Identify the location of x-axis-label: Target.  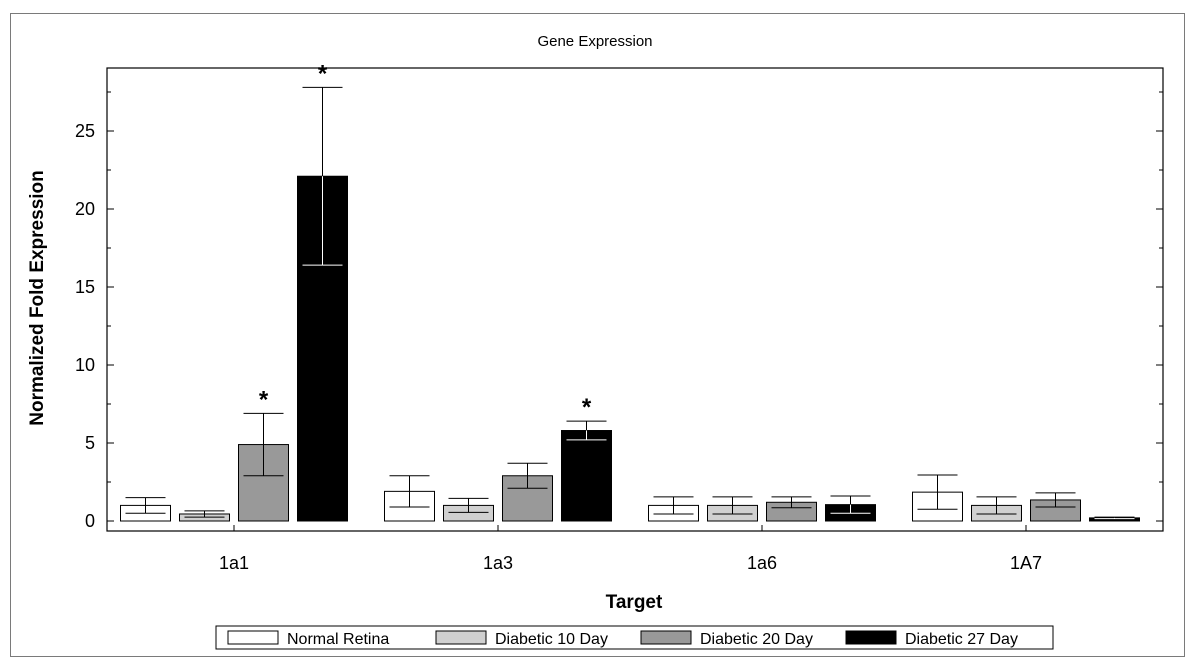
(634, 602).